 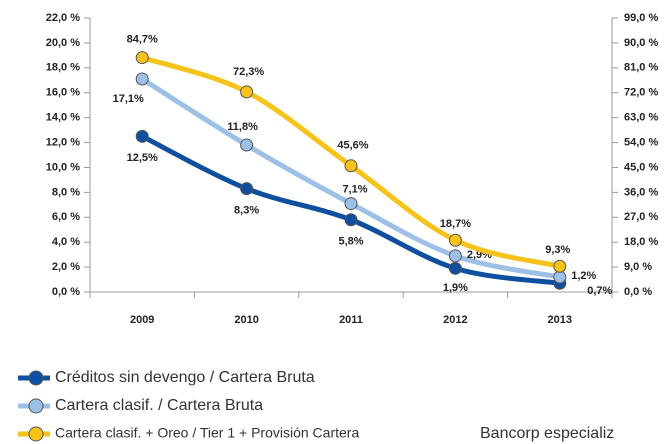 What do you see at coordinates (641, 242) in the screenshot?
I see `y2-tick-label: 18,0 %` at bounding box center [641, 242].